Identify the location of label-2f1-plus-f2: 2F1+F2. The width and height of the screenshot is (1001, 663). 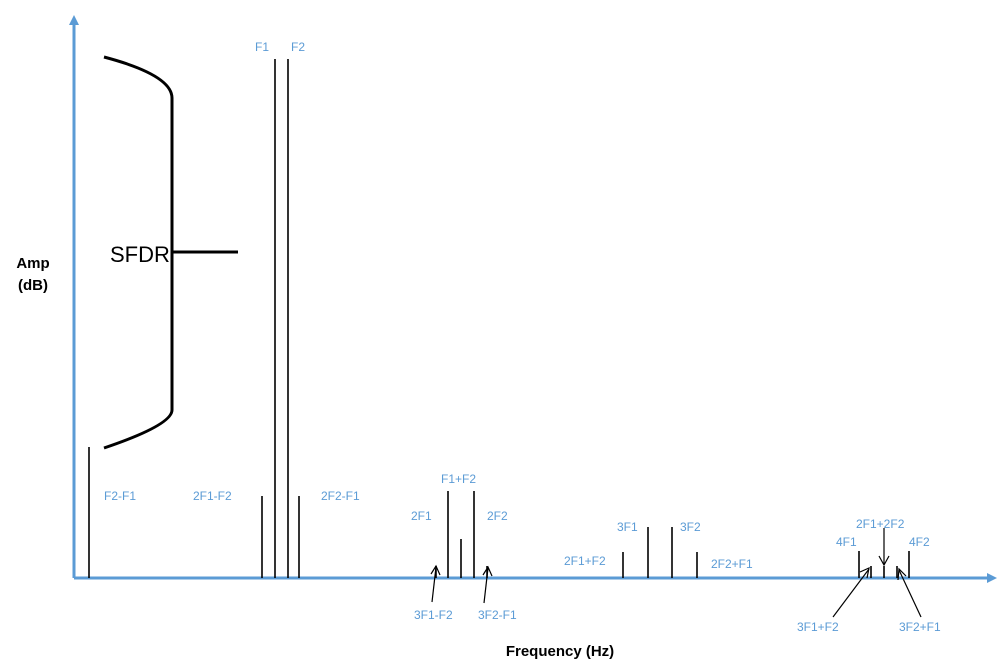
(585, 561).